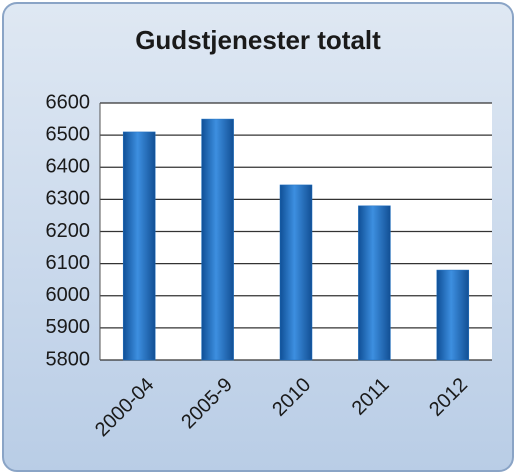  I want to click on y-tick-label: 6600, so click(68, 102).